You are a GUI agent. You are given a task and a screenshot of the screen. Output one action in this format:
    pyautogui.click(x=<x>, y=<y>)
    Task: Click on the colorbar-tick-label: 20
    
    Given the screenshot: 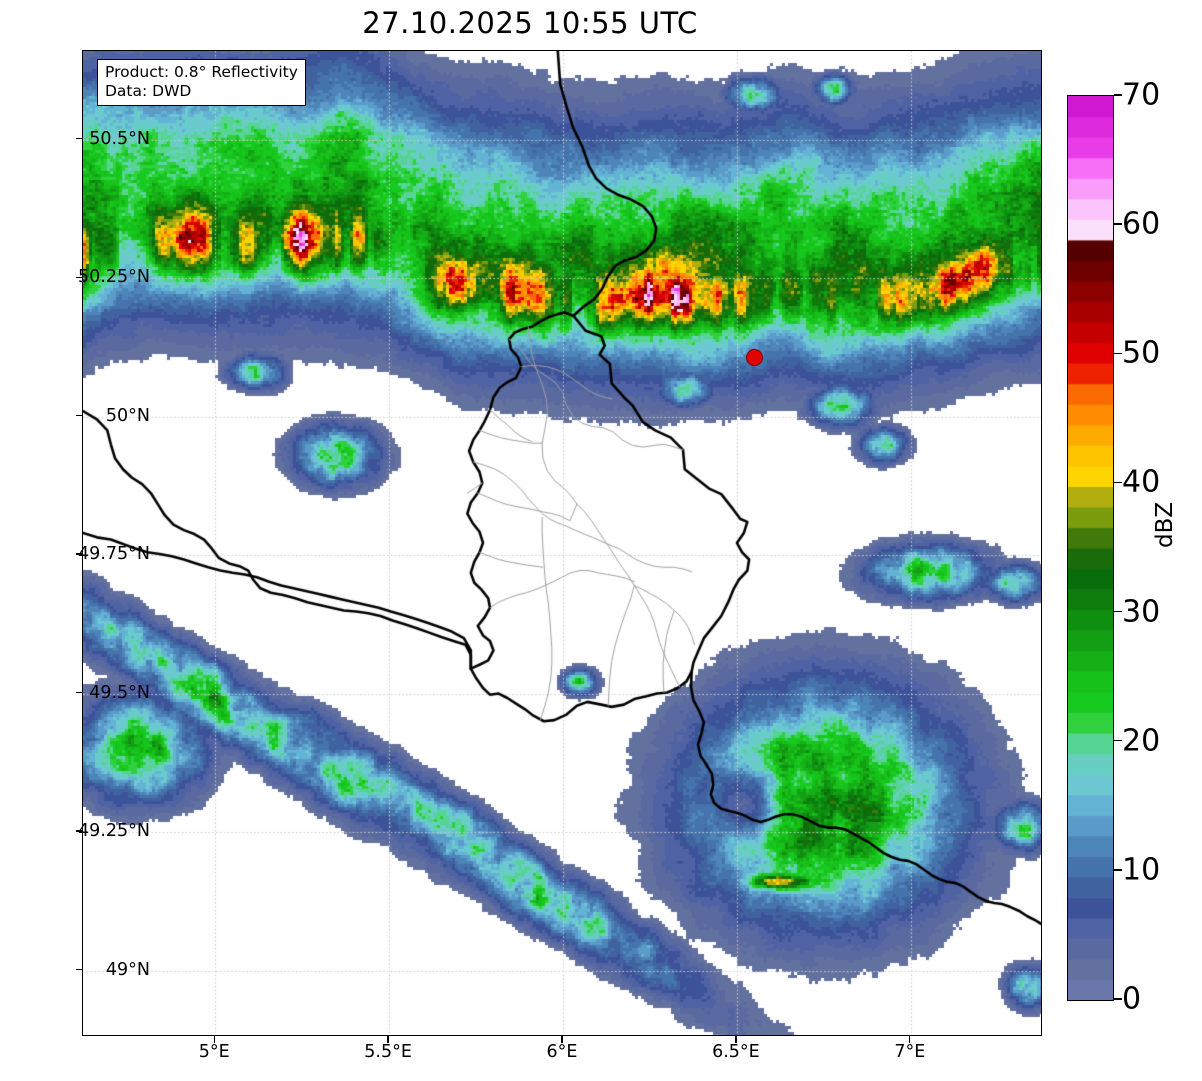 What is the action you would take?
    pyautogui.click(x=1141, y=741)
    